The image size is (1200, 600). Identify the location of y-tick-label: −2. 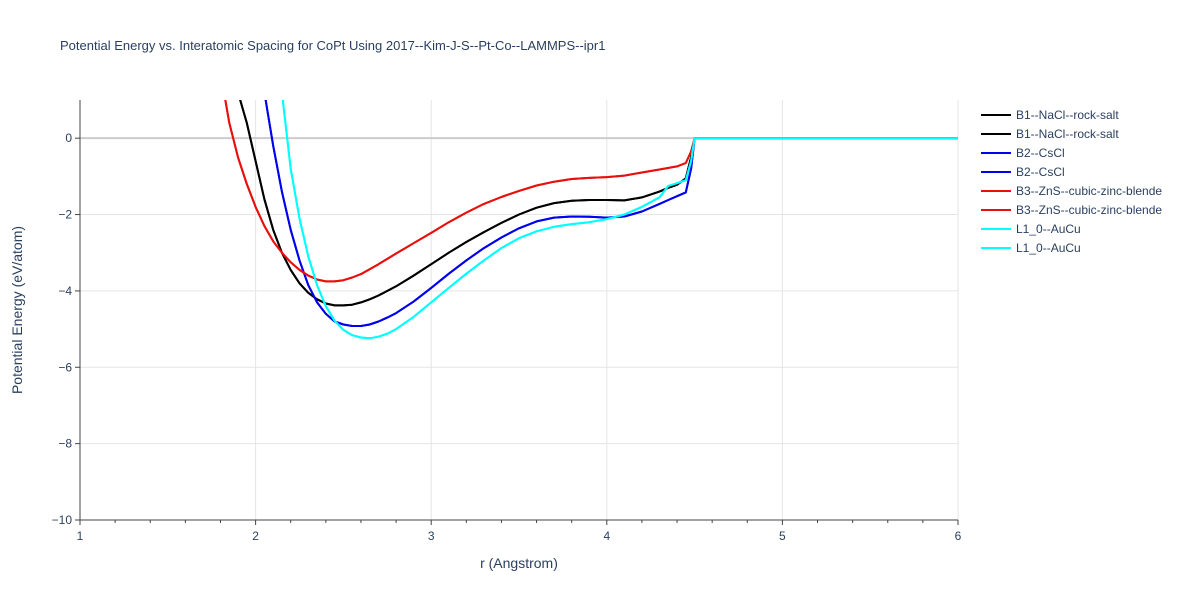
(65, 215).